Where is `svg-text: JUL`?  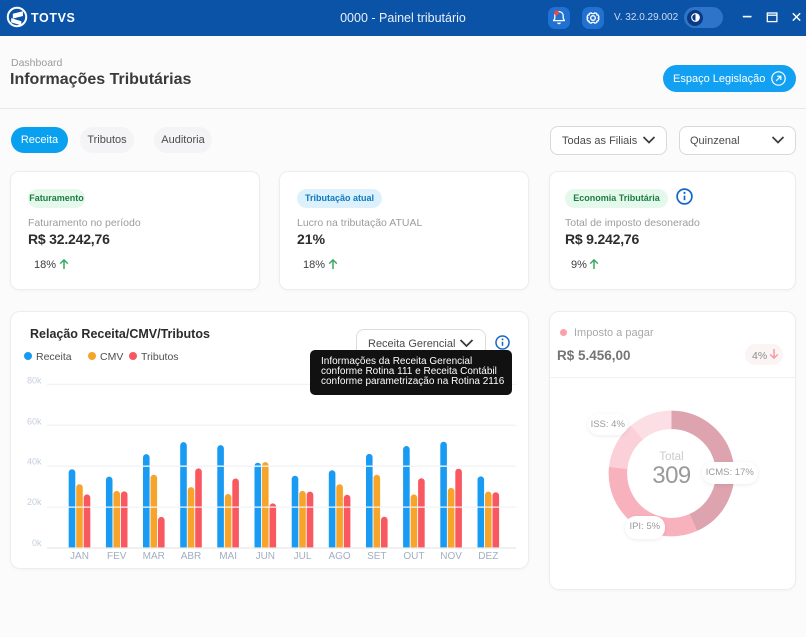
svg-text: JUL is located at coordinates (303, 556).